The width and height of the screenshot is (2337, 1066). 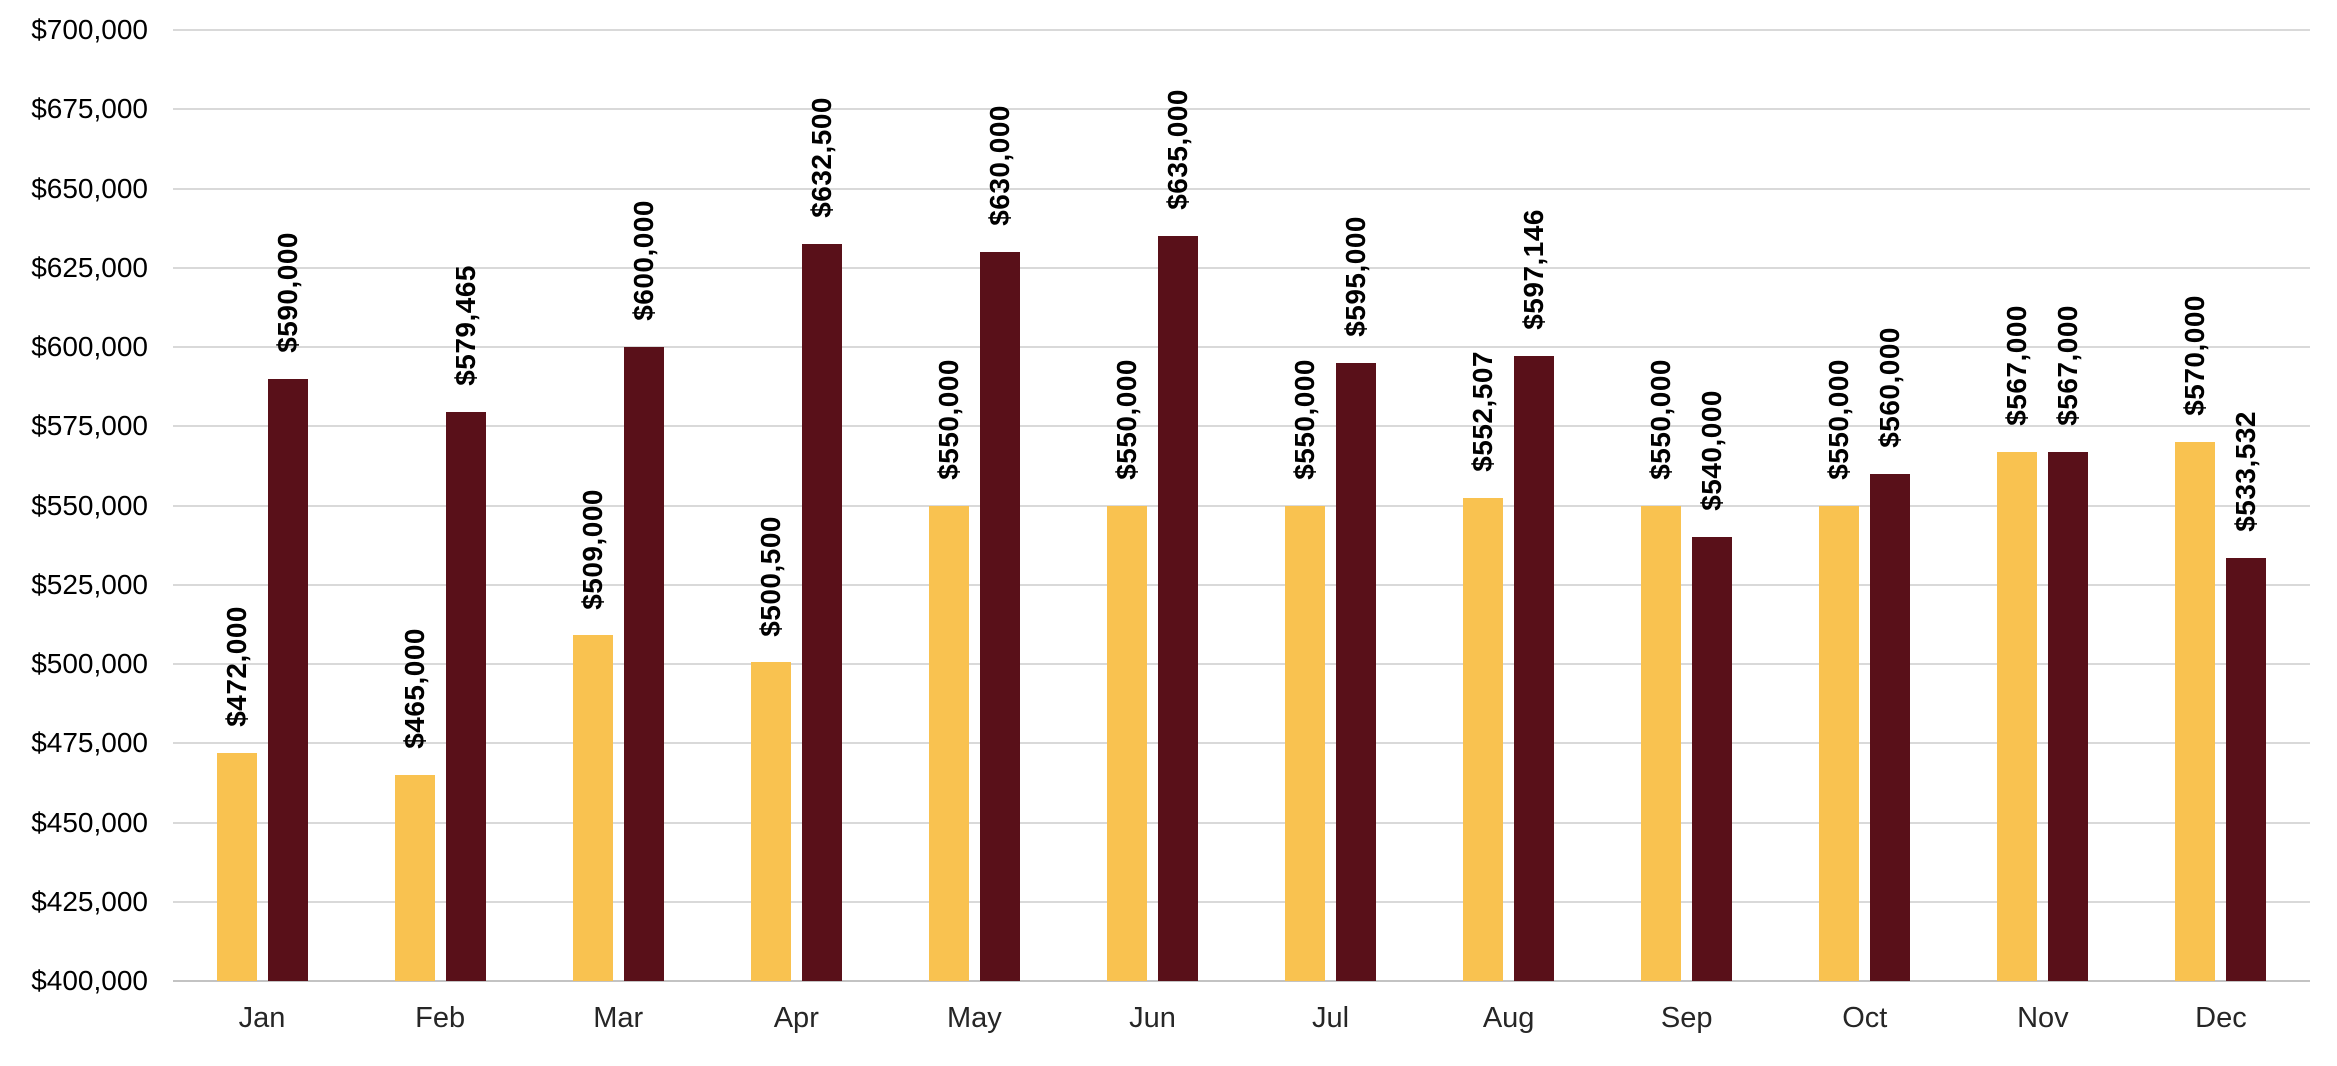 I want to click on bar-value-label: $560,000, so click(x=1890, y=387).